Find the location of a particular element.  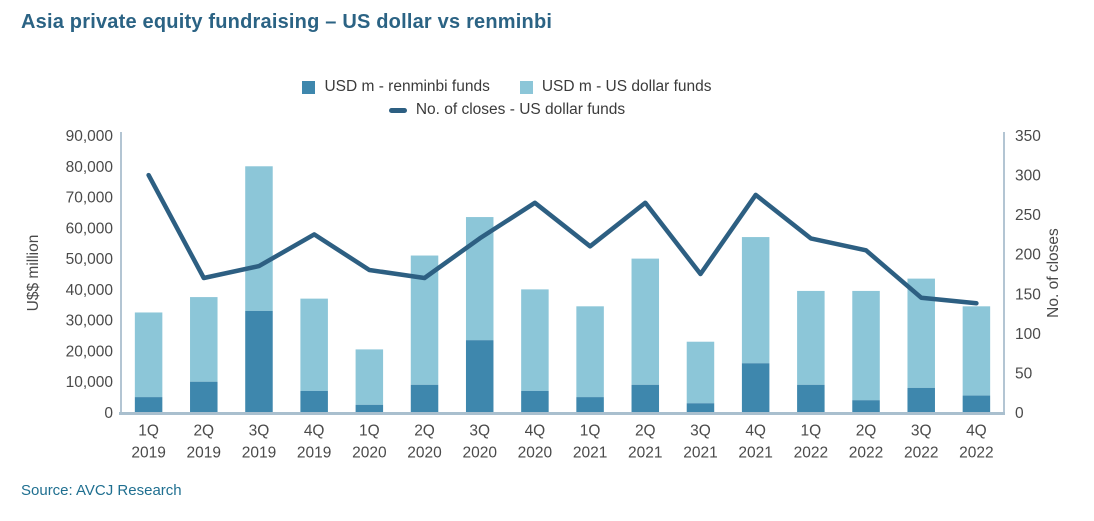

legend-item-us-dollar-funds: USD m - US dollar funds is located at coordinates (615, 87).